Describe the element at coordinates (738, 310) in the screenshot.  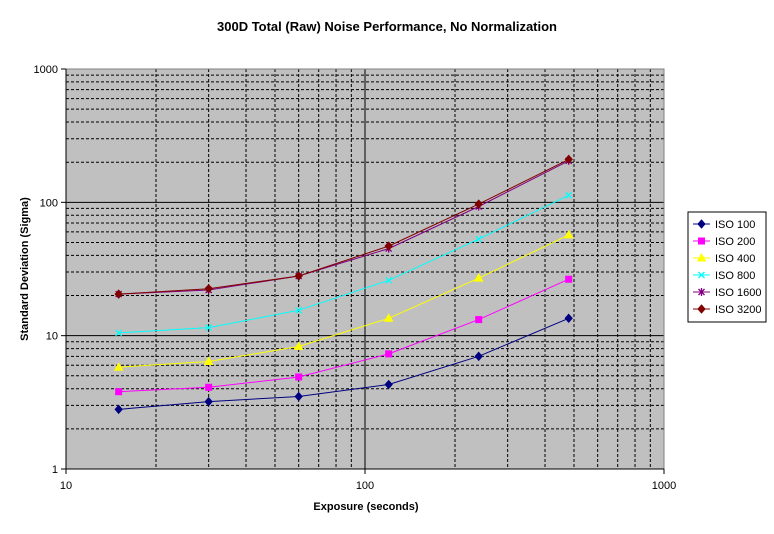
I see `legend-label: ISO 3200` at that location.